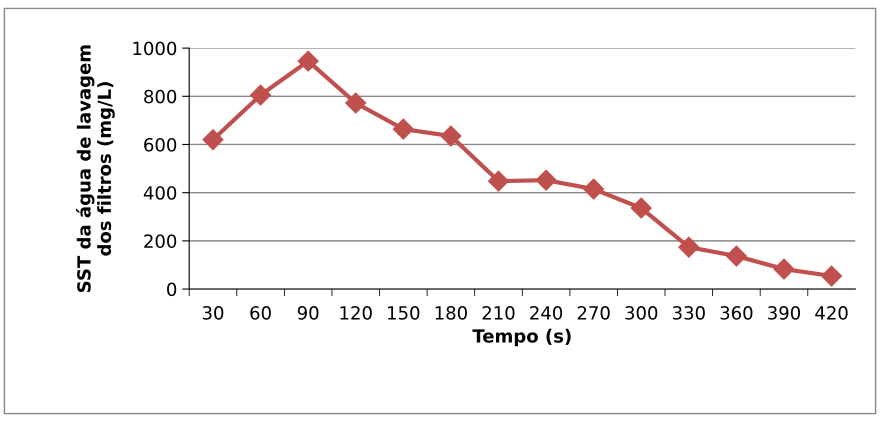  I want to click on y-tick-label: 0, so click(171, 289).